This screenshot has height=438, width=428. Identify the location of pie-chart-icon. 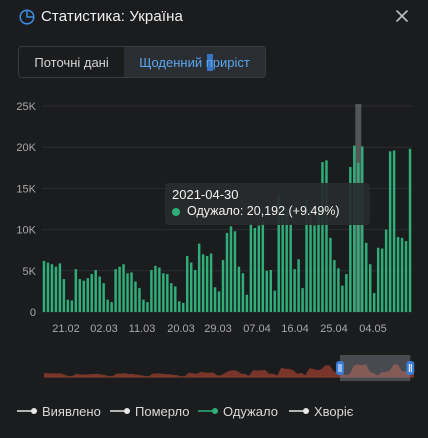
(27, 17).